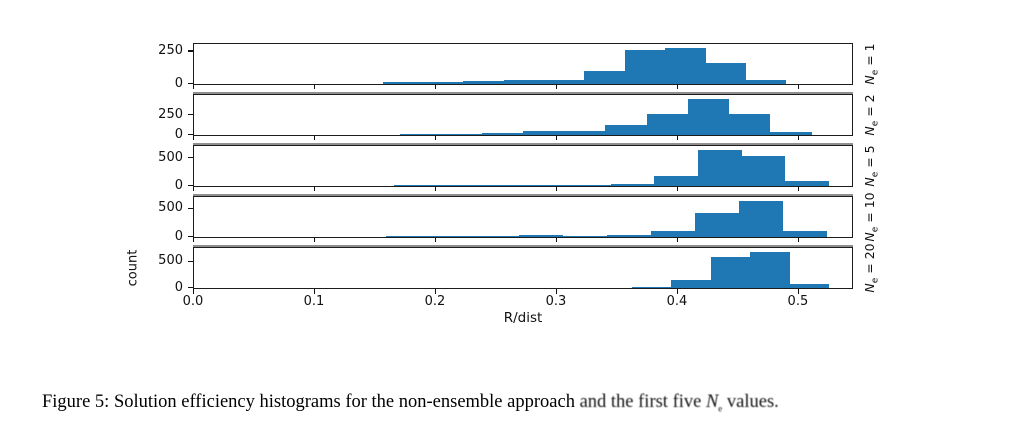  Describe the element at coordinates (133, 268) in the screenshot. I see `y-axis-label: count` at that location.